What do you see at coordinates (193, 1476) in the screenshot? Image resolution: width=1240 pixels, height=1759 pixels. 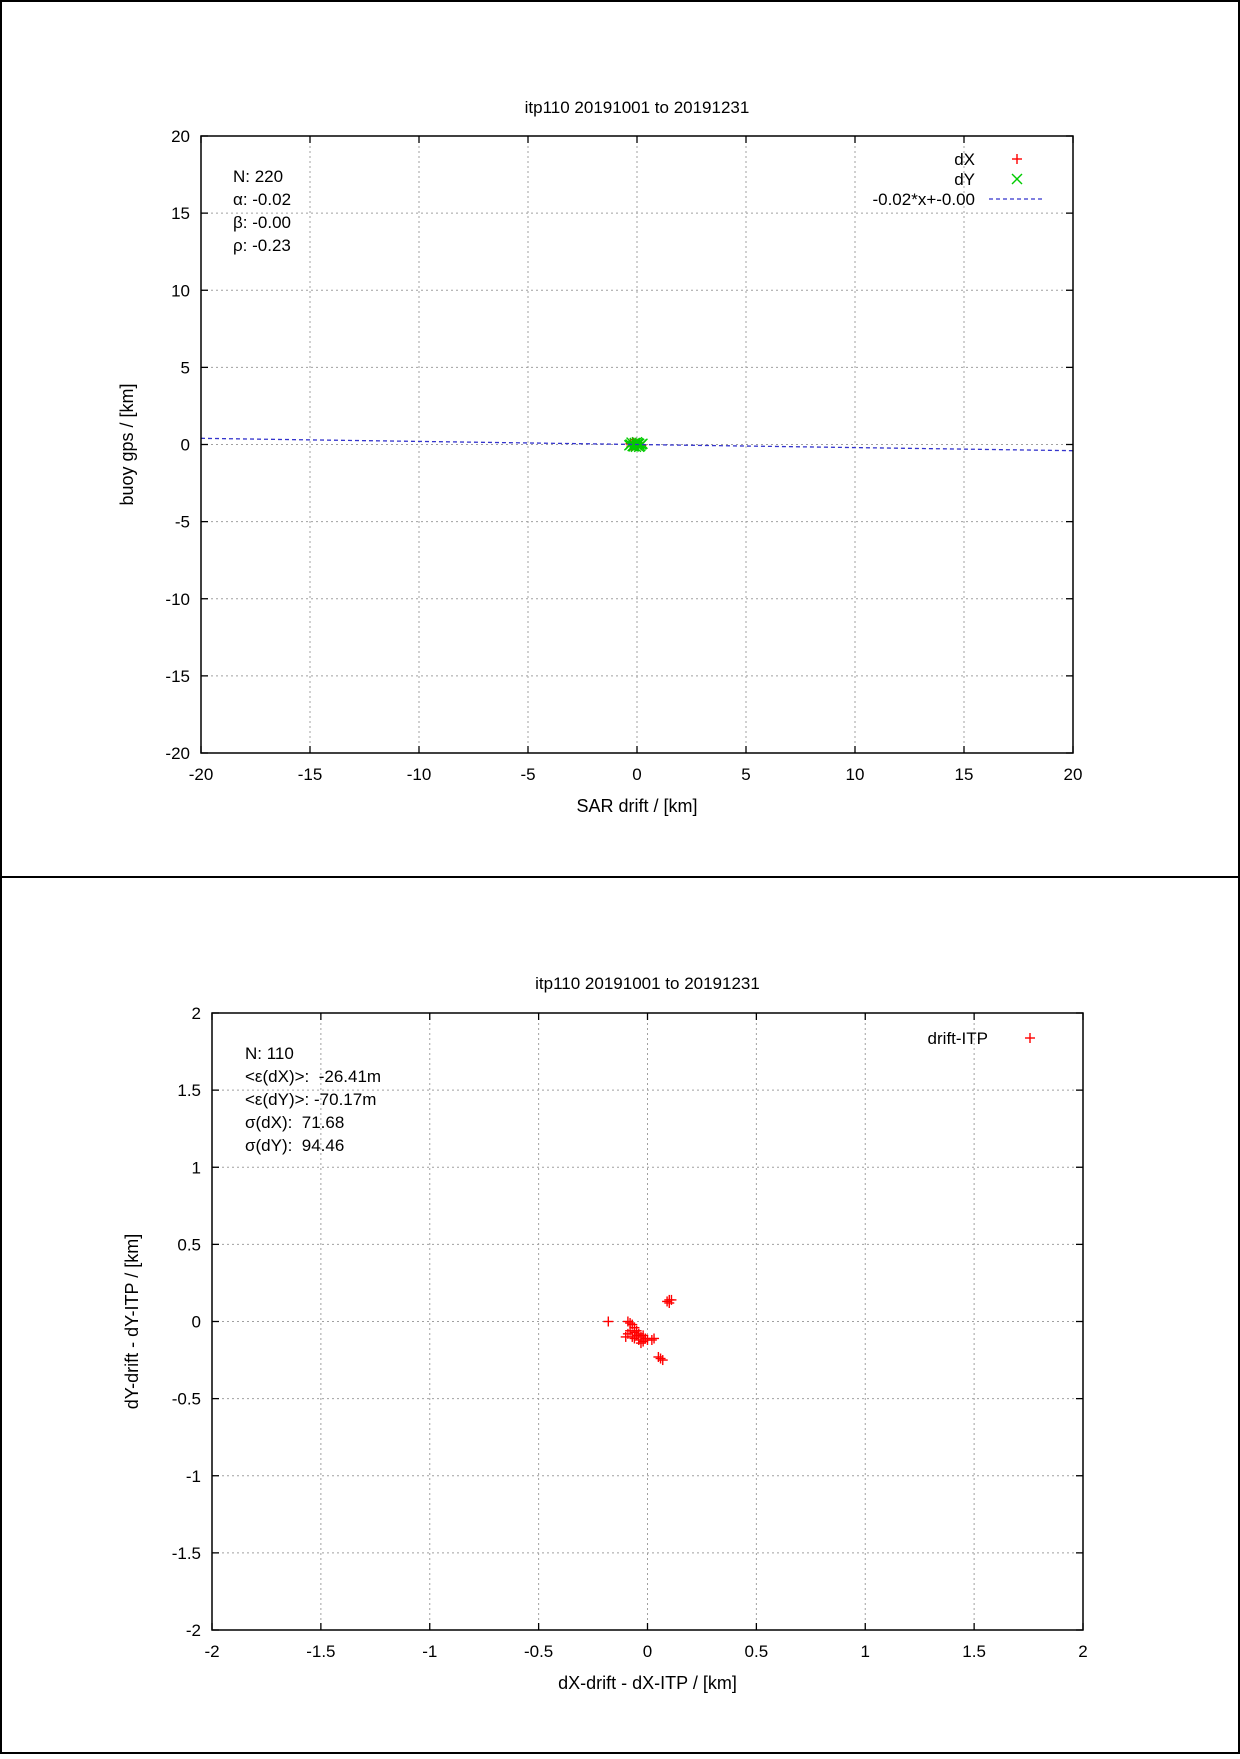 I see `y-tick-label: -1` at bounding box center [193, 1476].